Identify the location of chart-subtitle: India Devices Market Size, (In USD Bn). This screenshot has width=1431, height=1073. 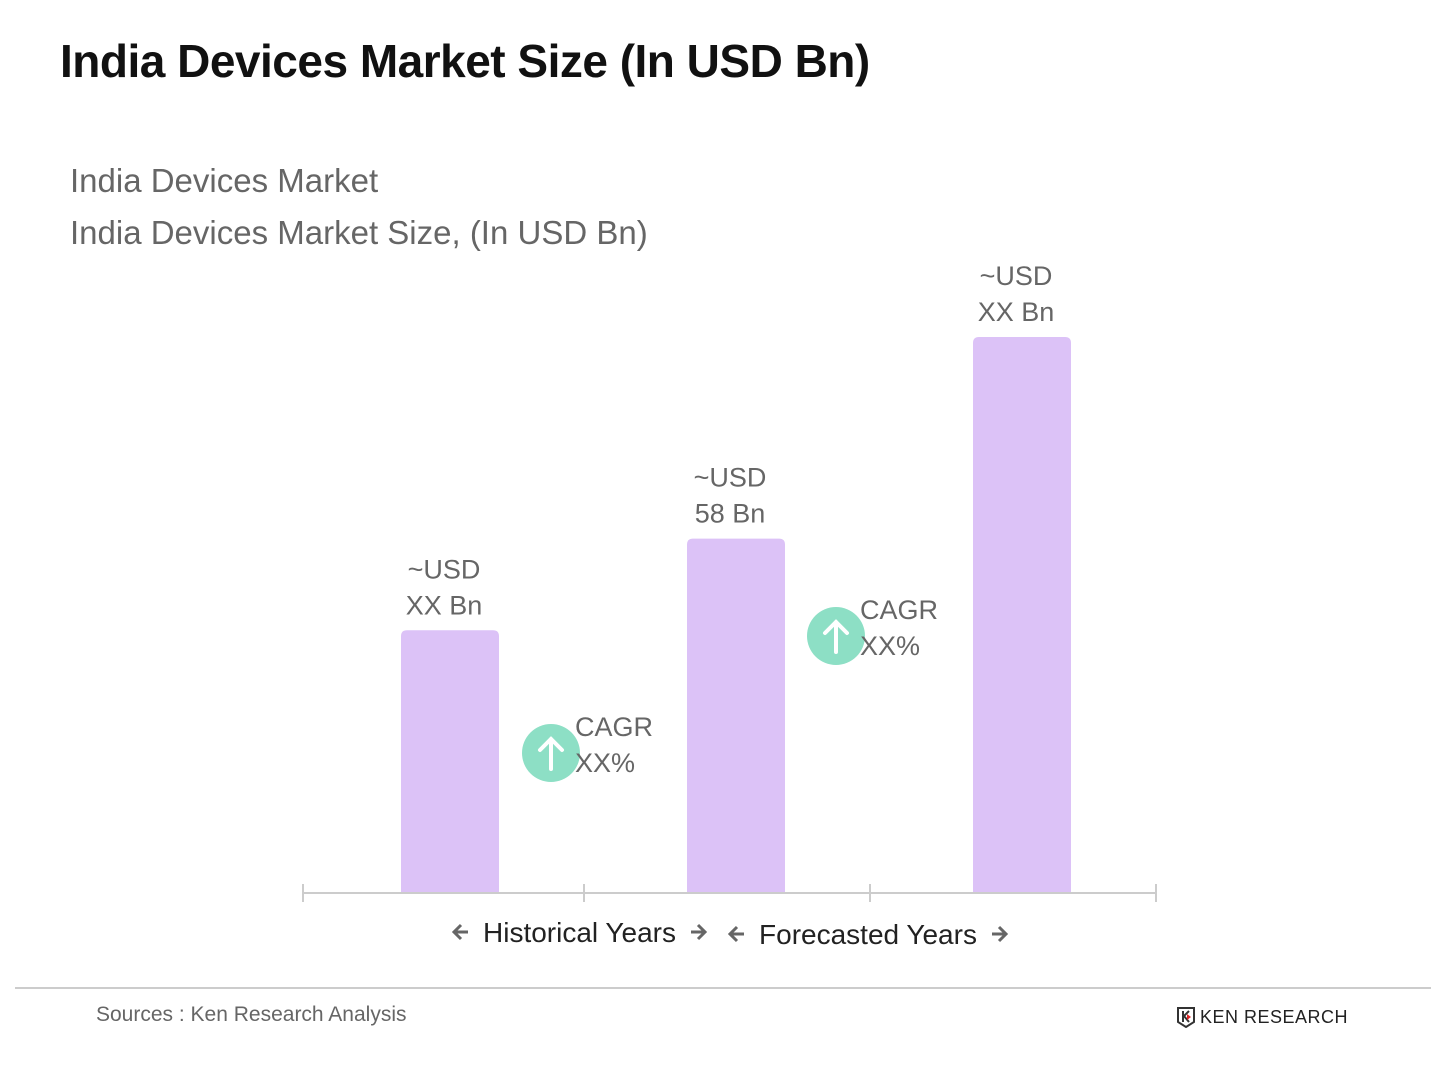
(359, 232).